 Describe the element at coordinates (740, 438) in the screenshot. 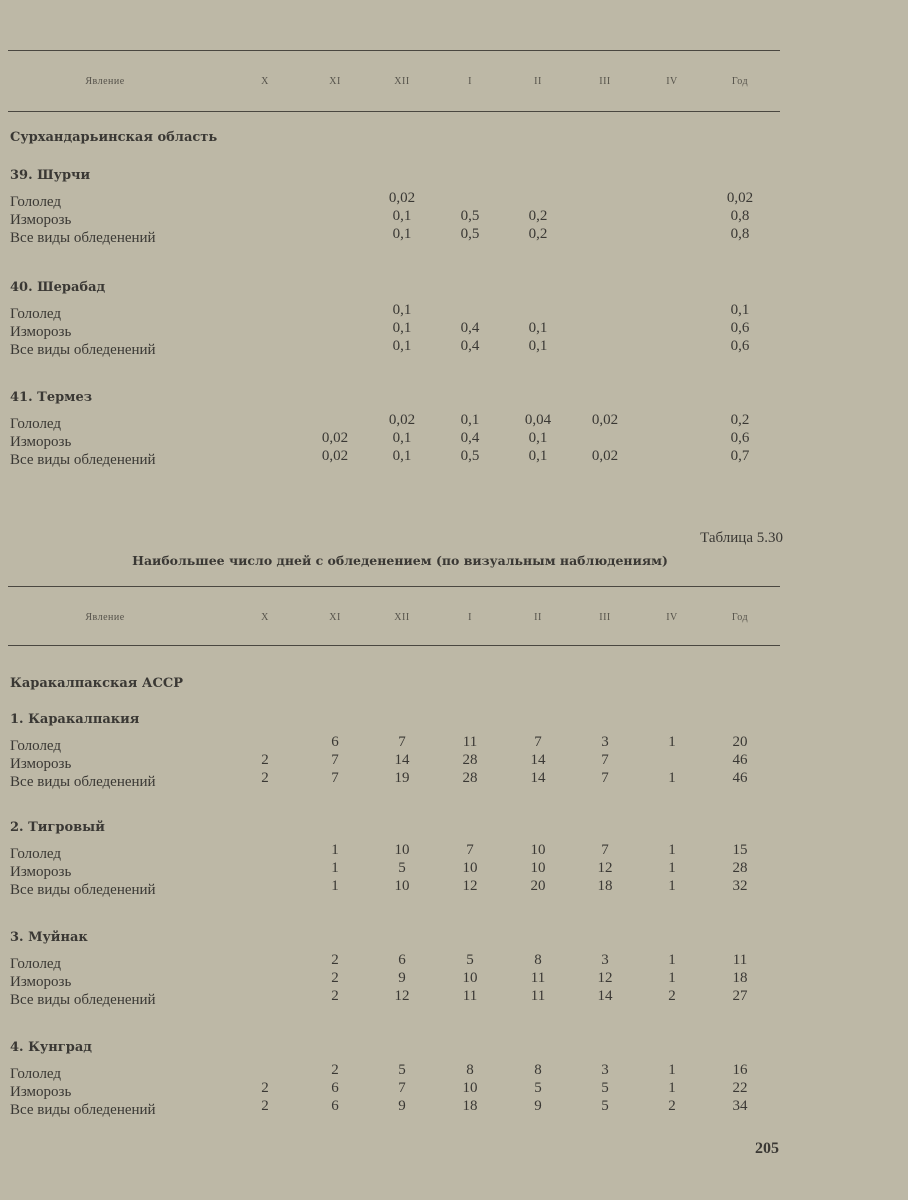

I see `table-cell: 0,6` at that location.